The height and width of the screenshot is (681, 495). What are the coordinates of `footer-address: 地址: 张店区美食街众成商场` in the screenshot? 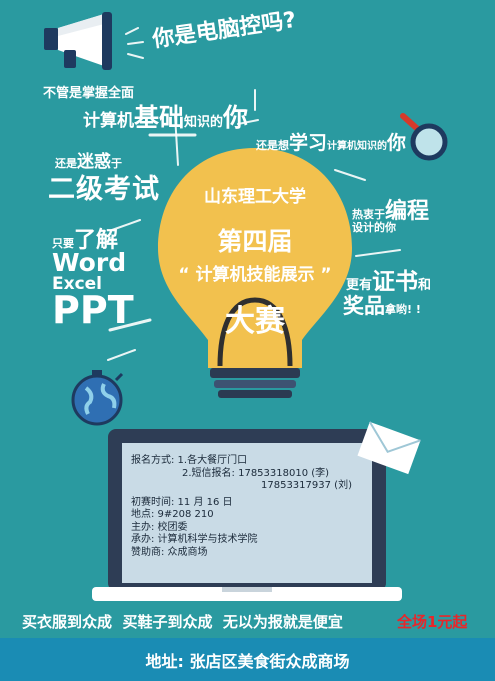 It's located at (247, 661).